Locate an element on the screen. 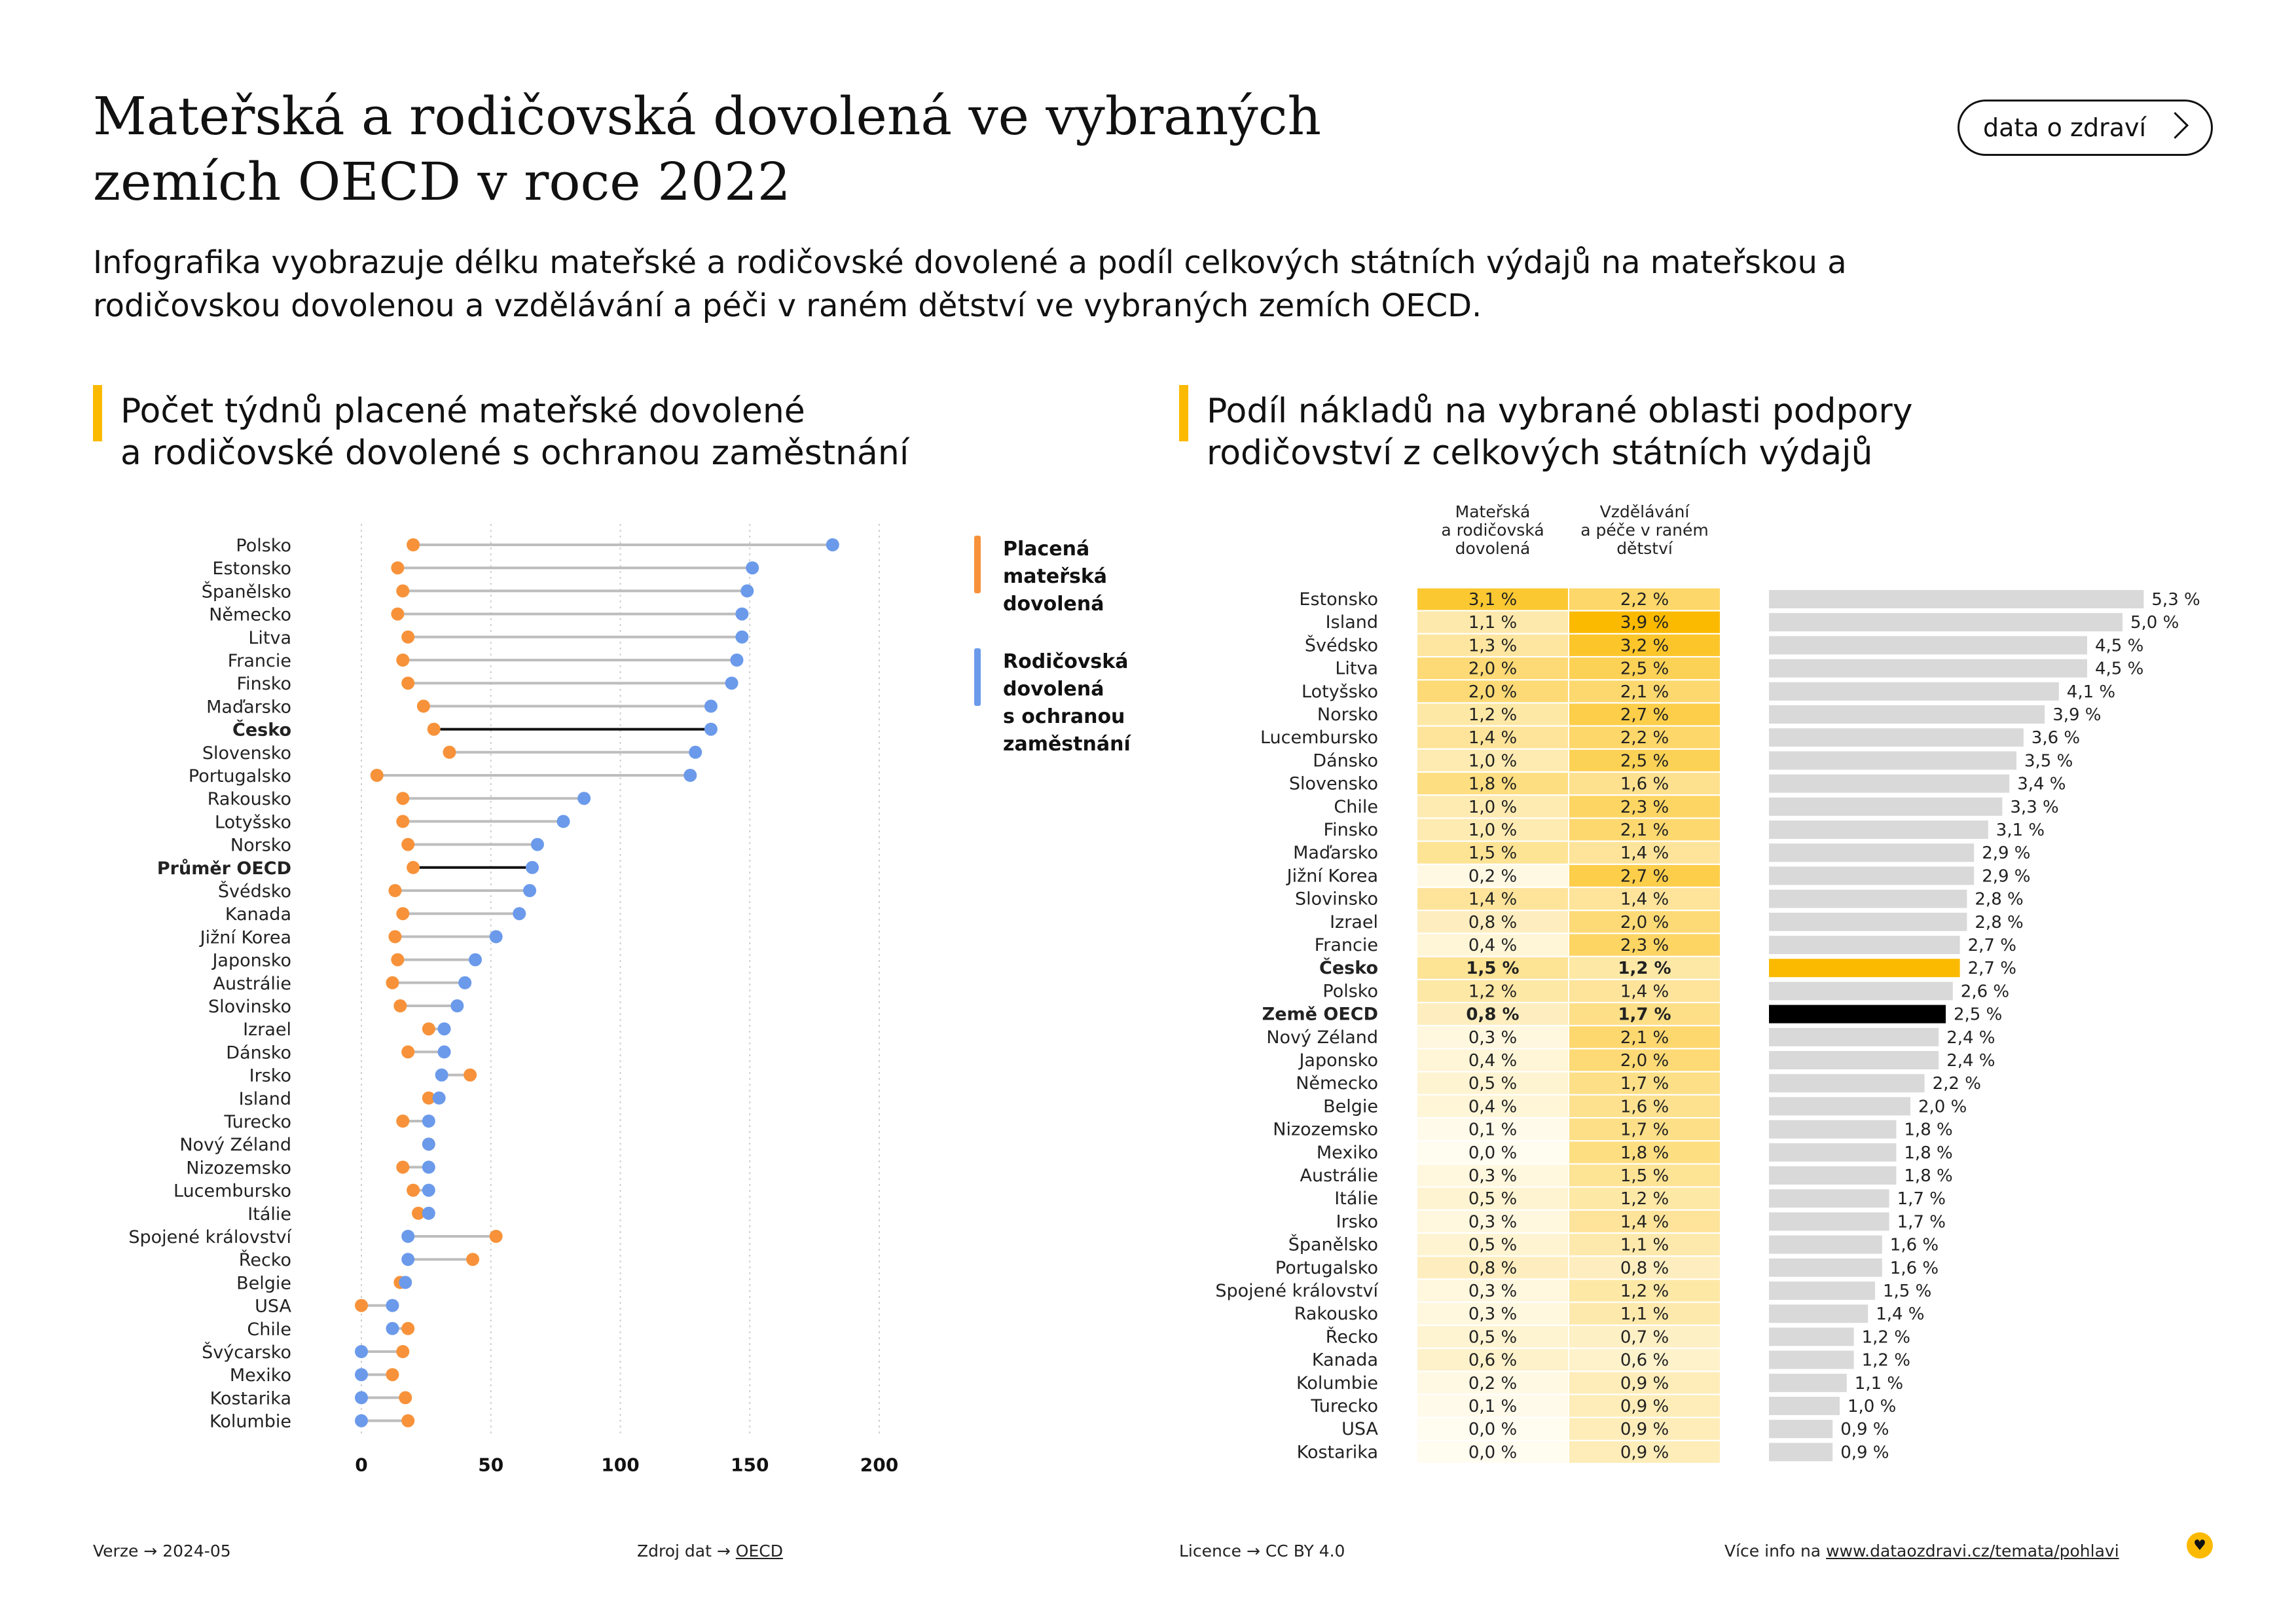 The image size is (2296, 1624). ecec-value: 1,5 % is located at coordinates (1644, 1176).